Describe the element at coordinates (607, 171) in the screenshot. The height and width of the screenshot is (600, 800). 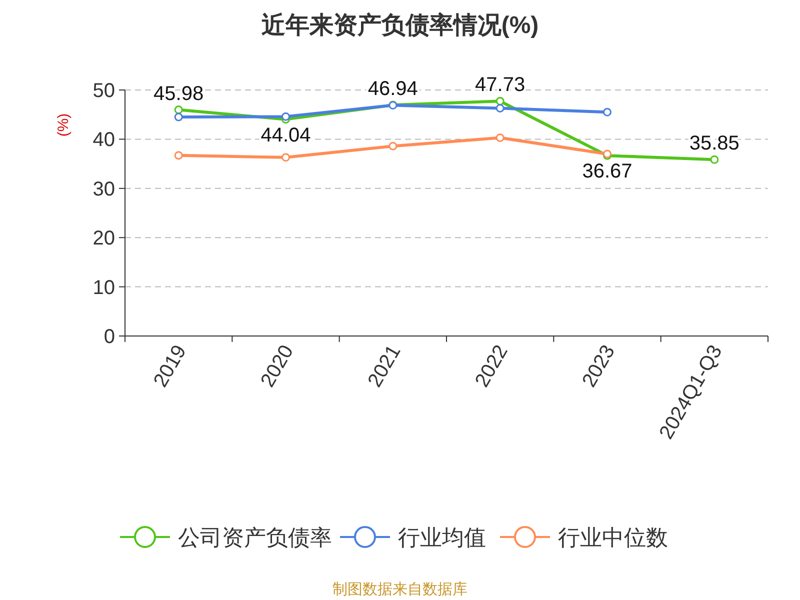
I see `data-label: 36.67` at that location.